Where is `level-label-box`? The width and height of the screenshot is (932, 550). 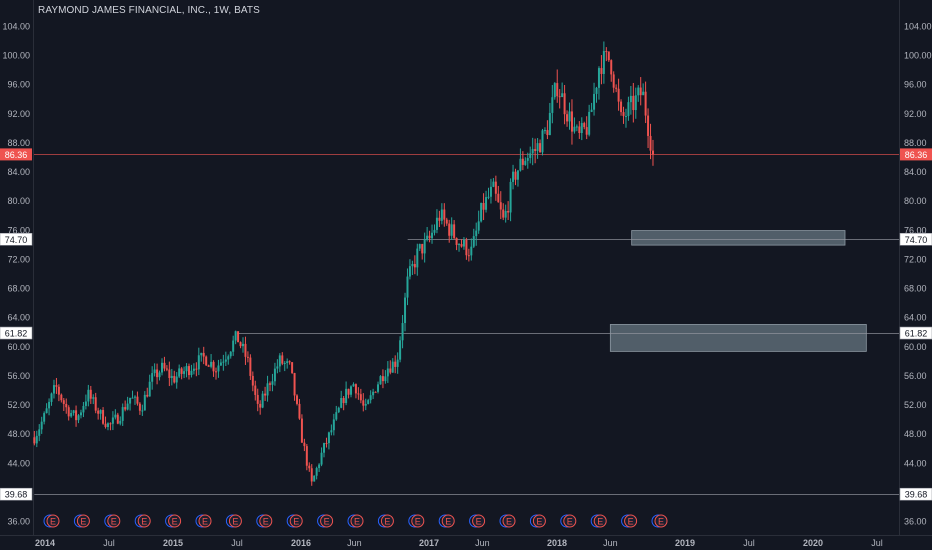 level-label-box is located at coordinates (915, 239).